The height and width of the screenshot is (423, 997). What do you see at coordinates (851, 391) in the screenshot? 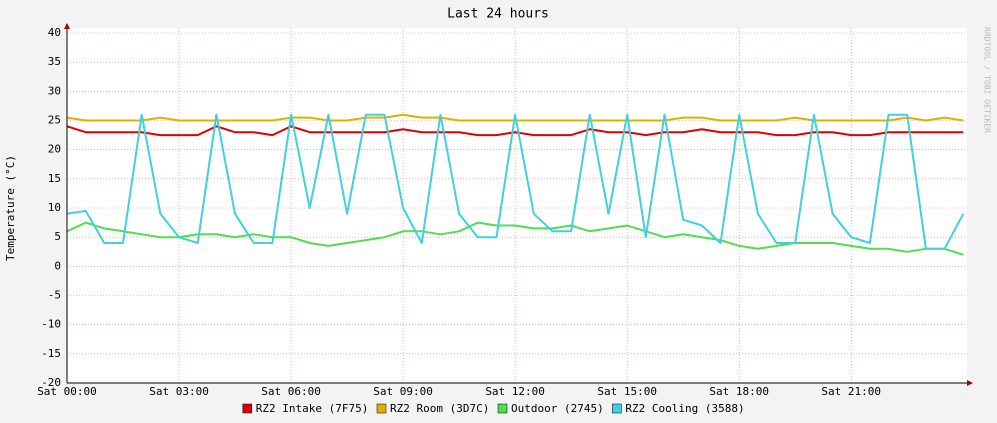
I see `x-tick-label: Sat 21:00` at bounding box center [851, 391].